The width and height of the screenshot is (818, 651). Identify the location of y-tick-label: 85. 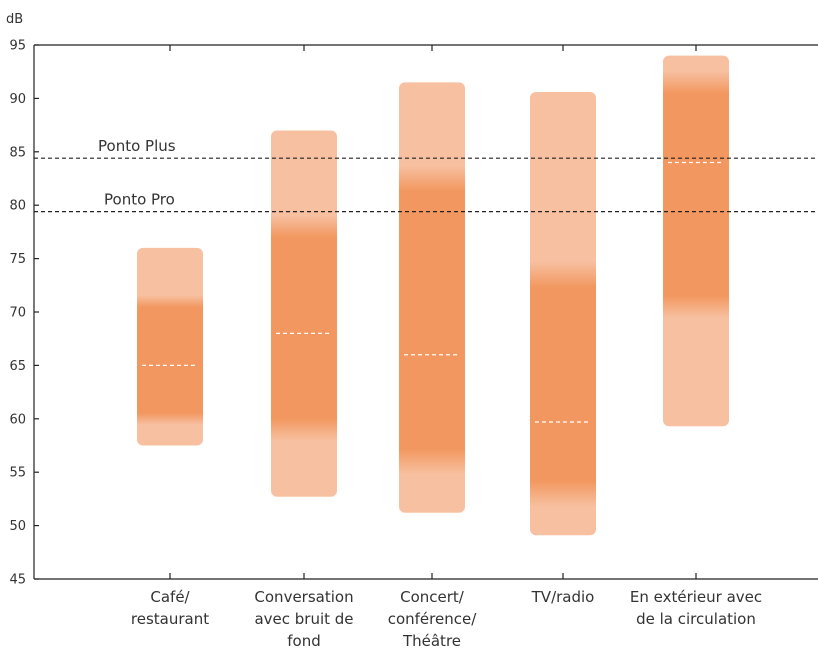
(17, 152).